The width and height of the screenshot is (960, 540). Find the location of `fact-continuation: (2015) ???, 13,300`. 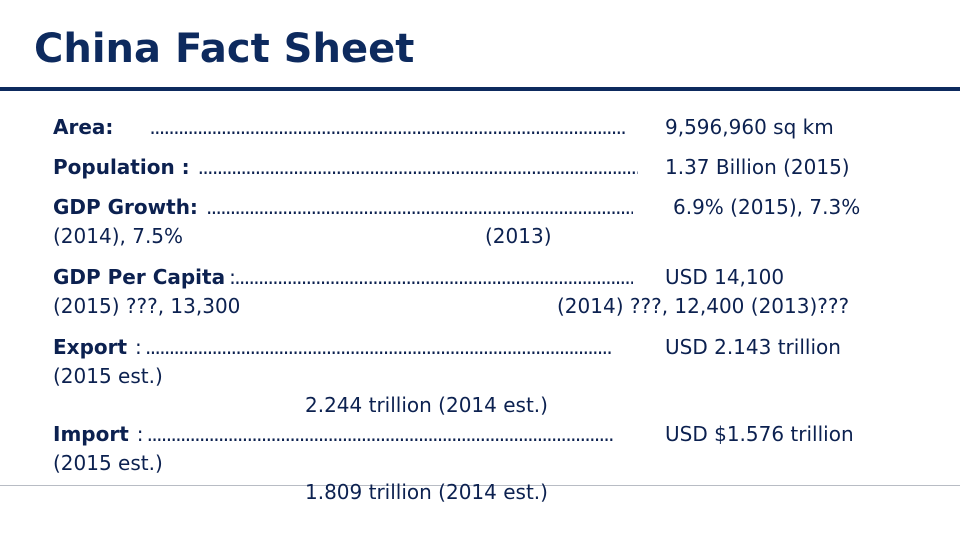

fact-continuation: (2015) ???, 13,300 is located at coordinates (147, 306).